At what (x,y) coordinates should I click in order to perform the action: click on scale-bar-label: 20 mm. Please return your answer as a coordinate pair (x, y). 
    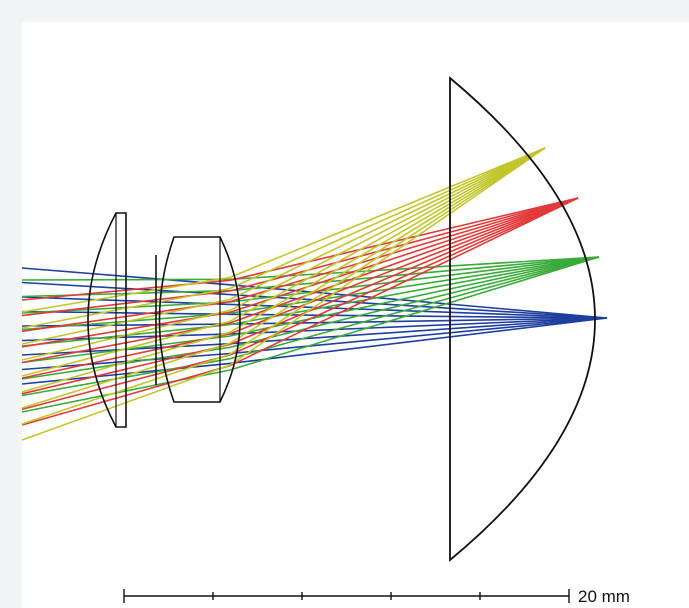
    Looking at the image, I should click on (604, 596).